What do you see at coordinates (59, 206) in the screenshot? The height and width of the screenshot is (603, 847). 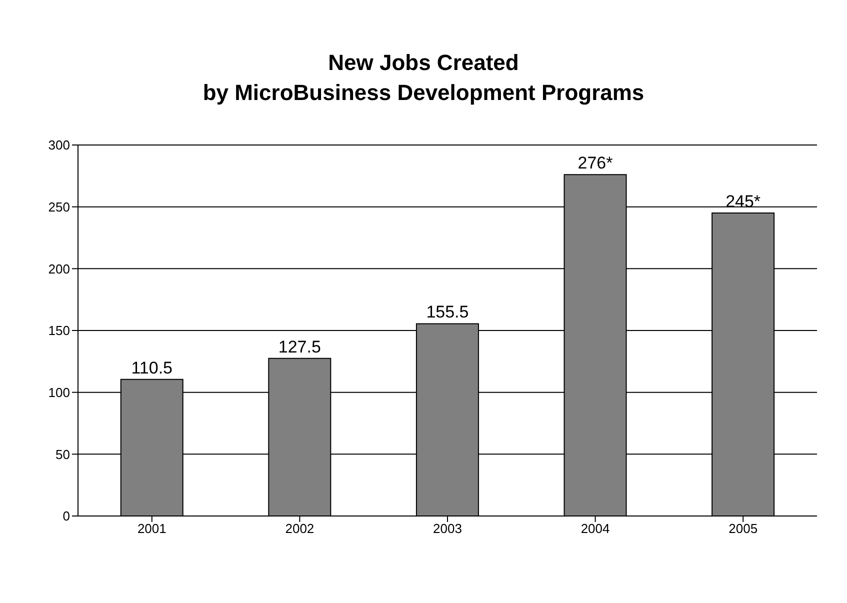 I see `y-tick-label: 250` at bounding box center [59, 206].